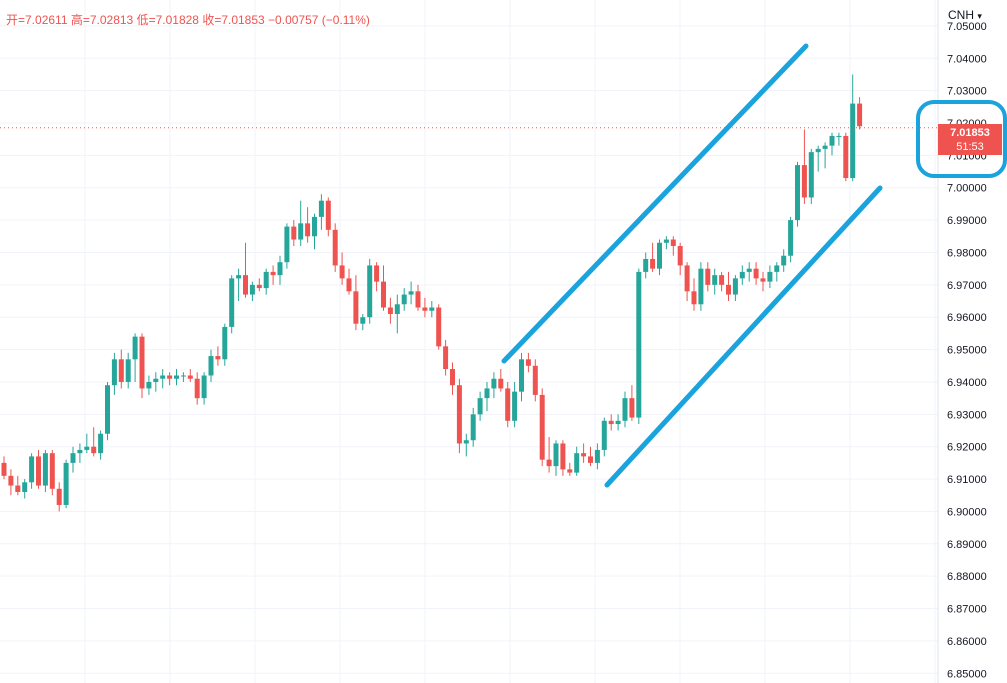 The height and width of the screenshot is (683, 1007). What do you see at coordinates (967, 674) in the screenshot?
I see `price-tick-label: 6.85000` at bounding box center [967, 674].